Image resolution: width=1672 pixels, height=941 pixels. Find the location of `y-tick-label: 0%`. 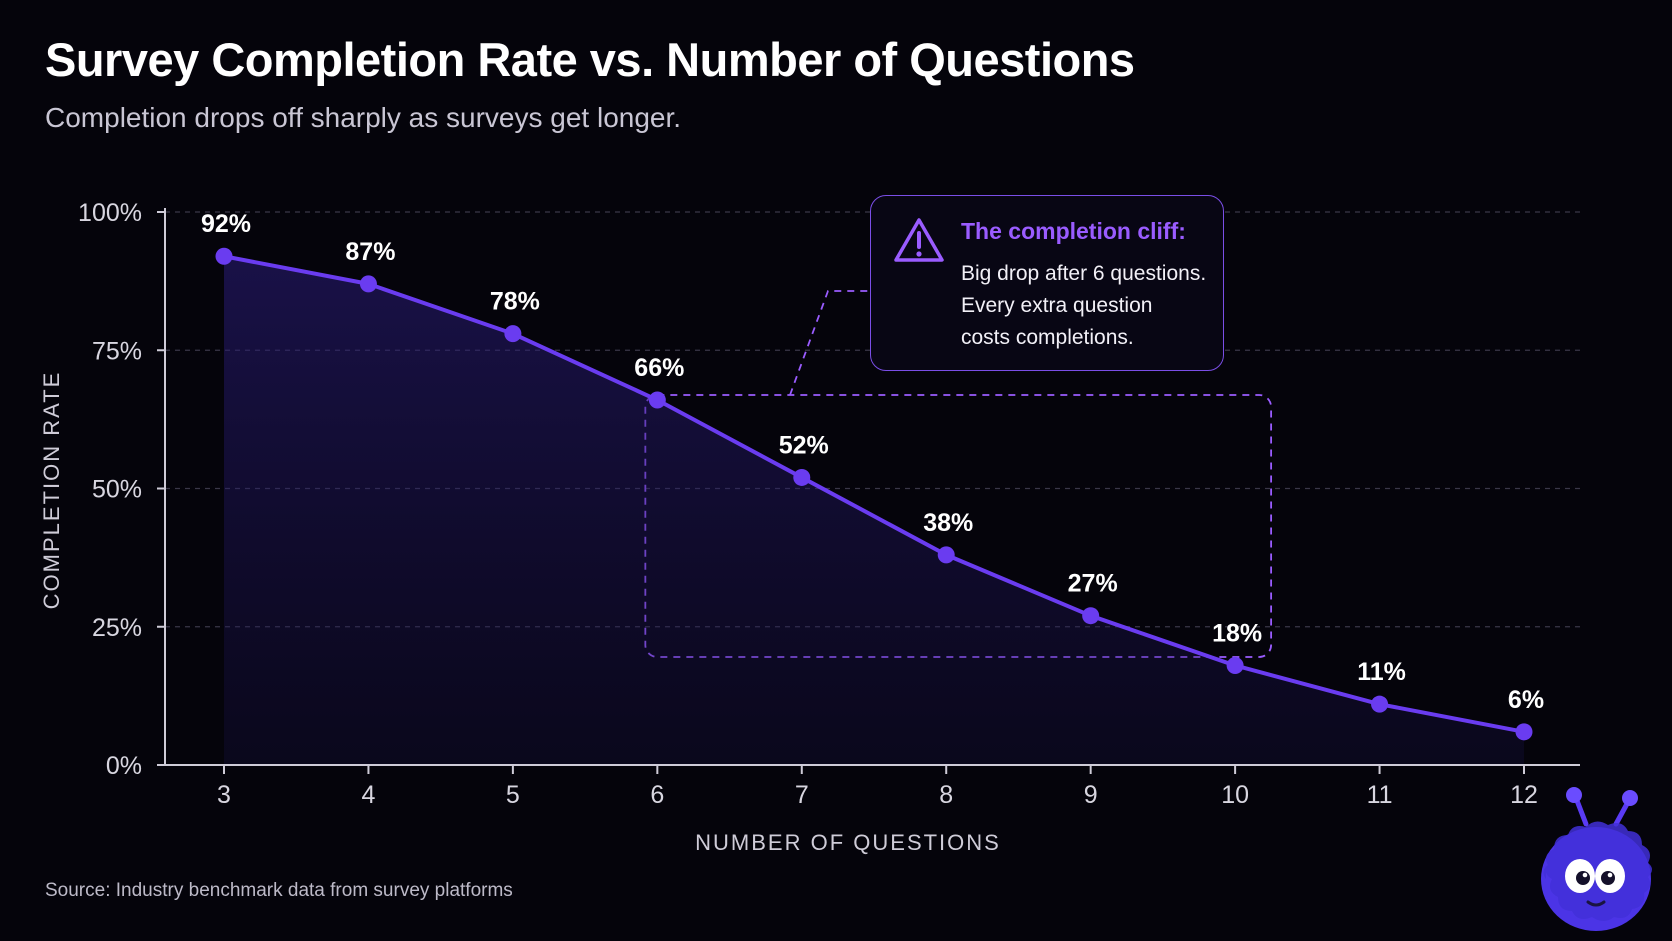

y-tick-label: 0% is located at coordinates (124, 766).